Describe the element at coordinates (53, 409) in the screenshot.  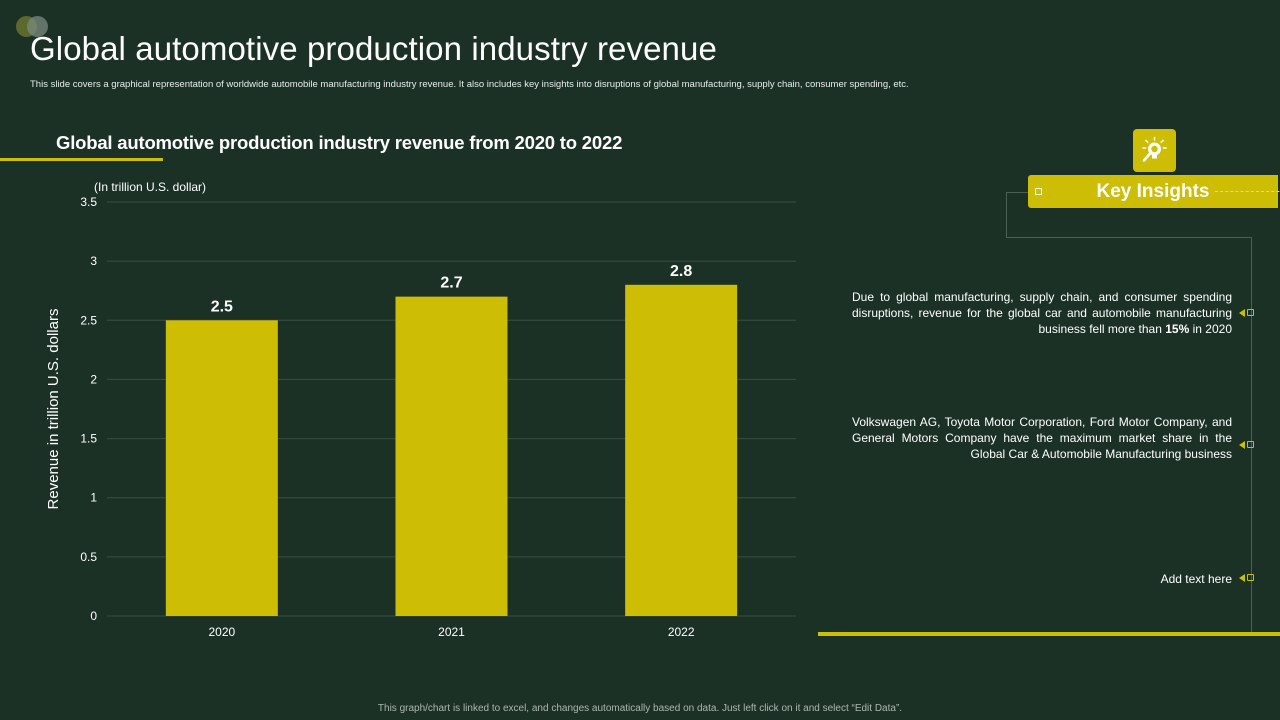
I see `y-axis-title: Revenue in trillion U.S. dollars` at that location.